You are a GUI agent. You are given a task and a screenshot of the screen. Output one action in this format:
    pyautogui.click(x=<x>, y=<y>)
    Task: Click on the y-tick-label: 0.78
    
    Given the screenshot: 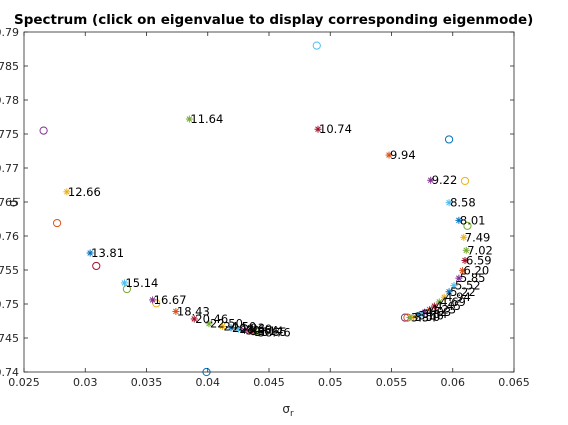 What is the action you would take?
    pyautogui.click(x=9, y=100)
    